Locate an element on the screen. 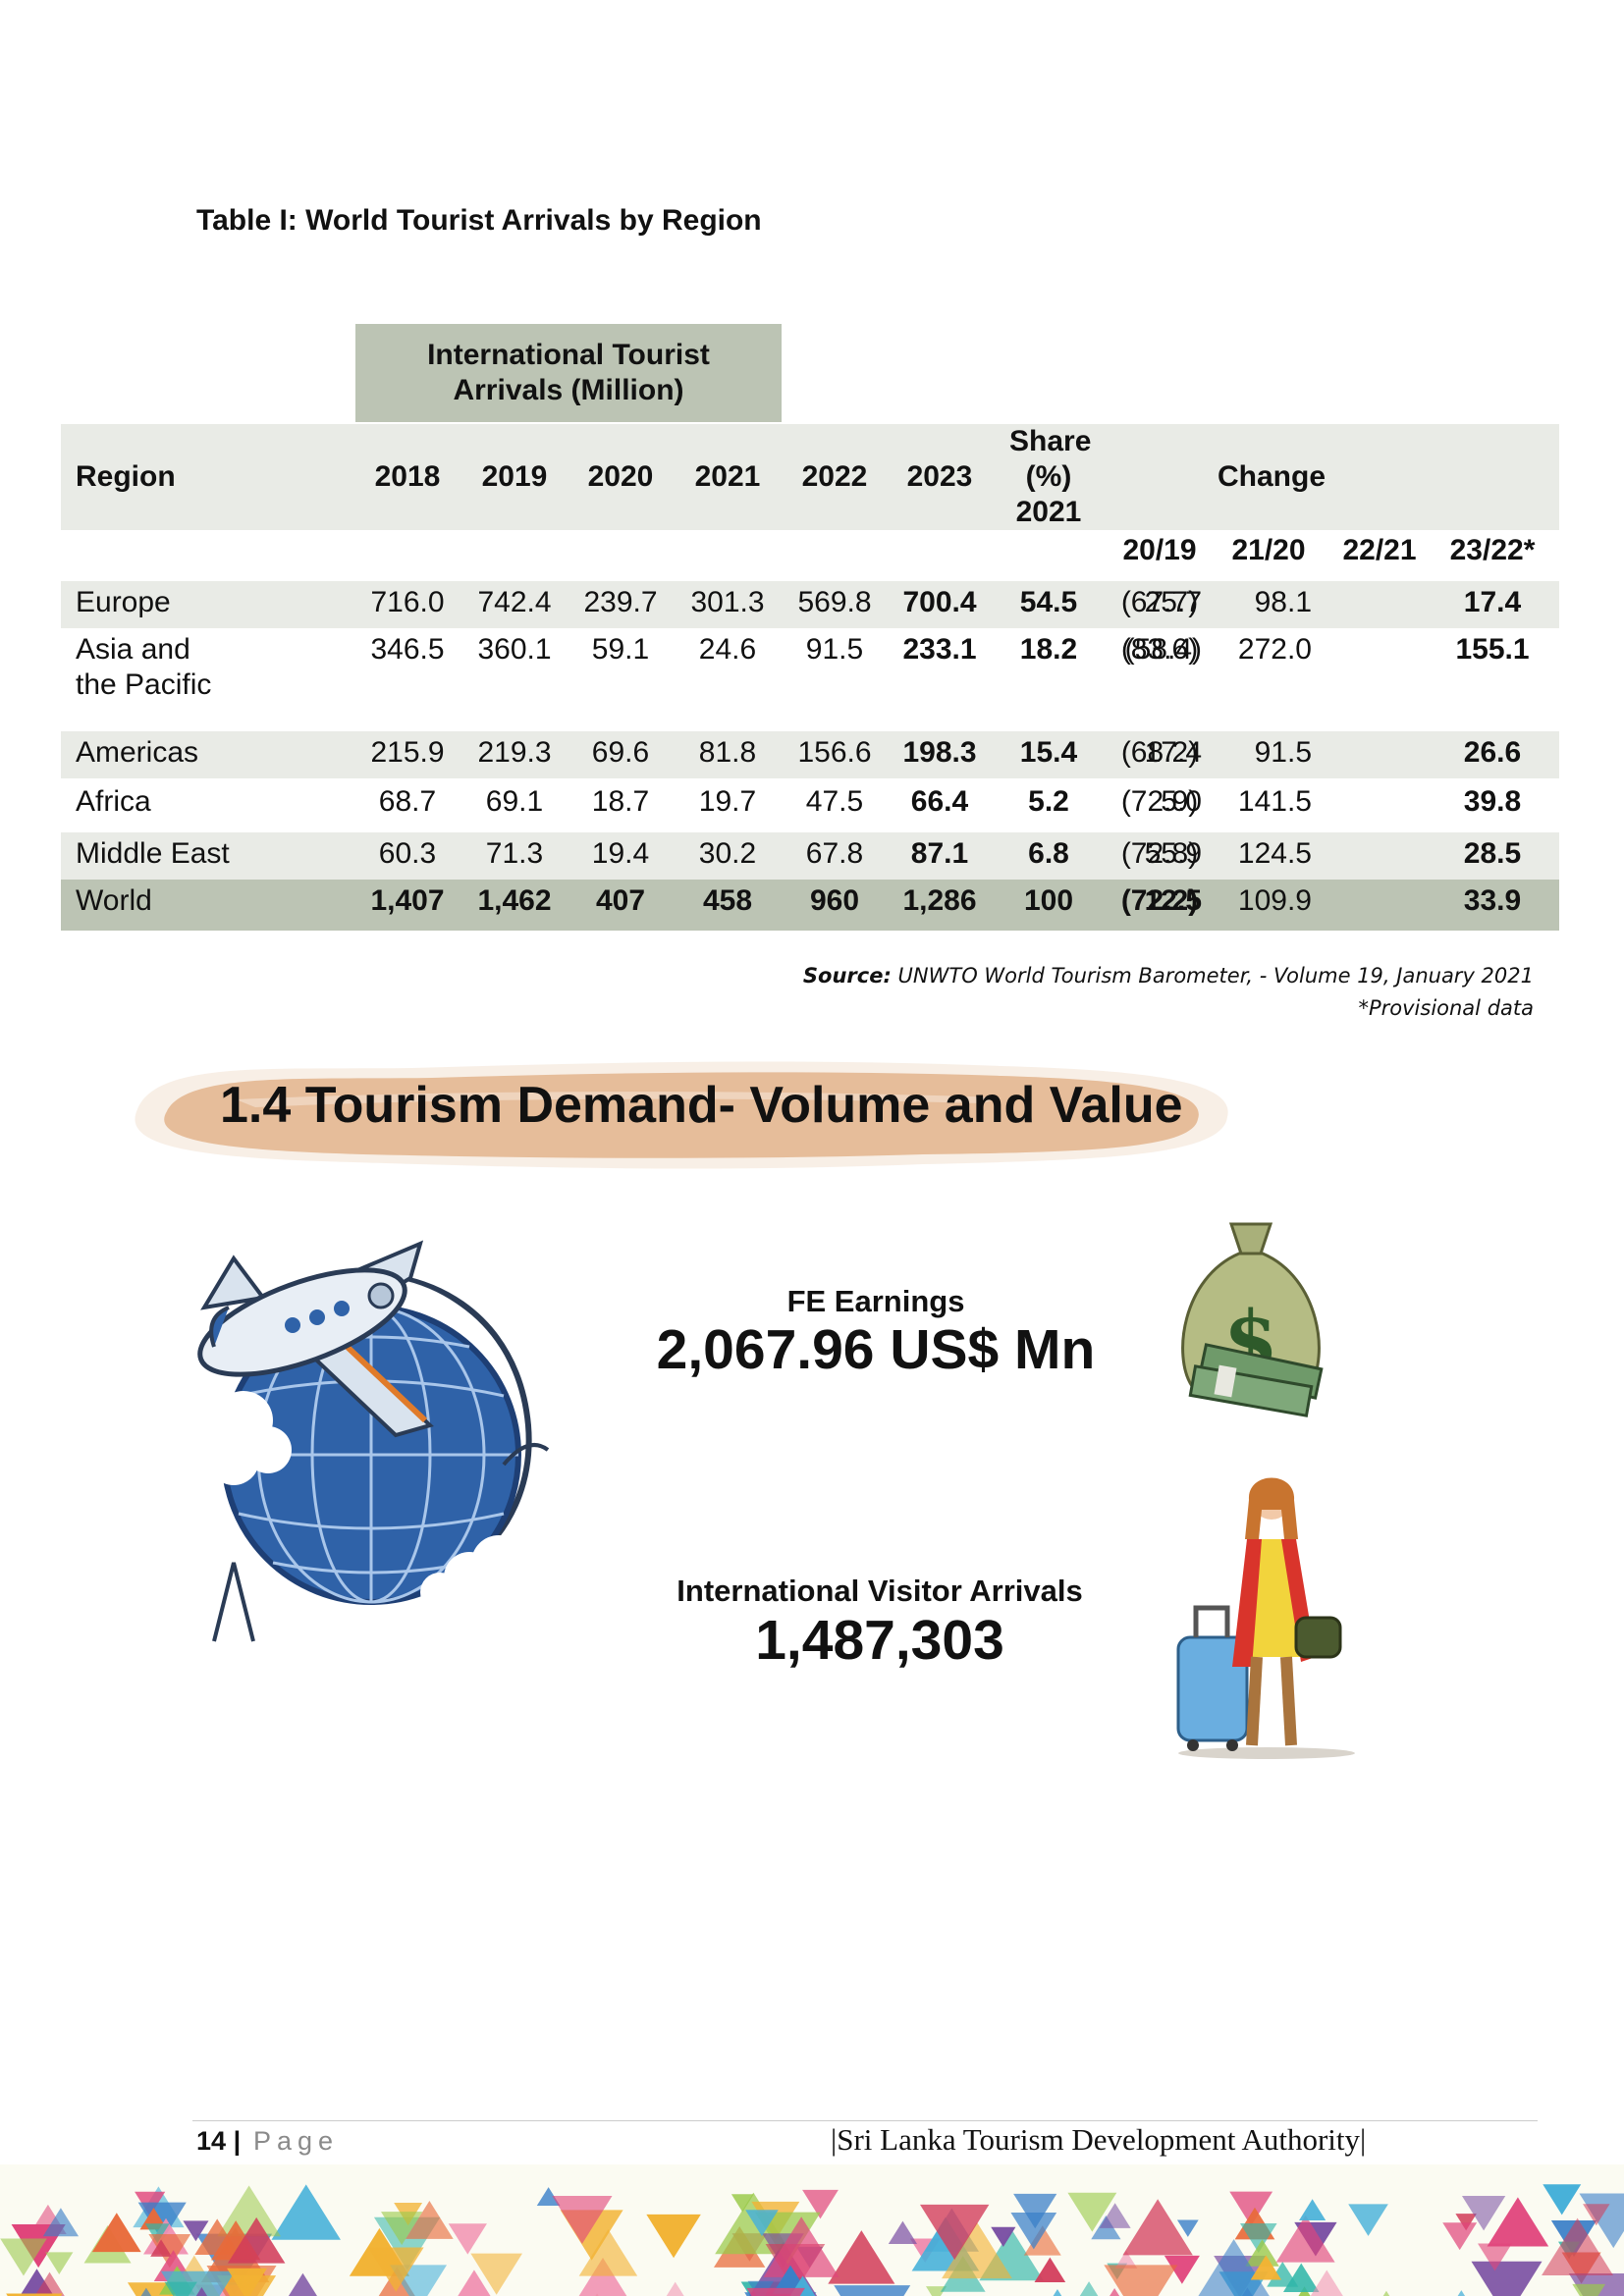 This screenshot has height=2296, width=1624. table-cell-share: 5.2 is located at coordinates (1048, 801).